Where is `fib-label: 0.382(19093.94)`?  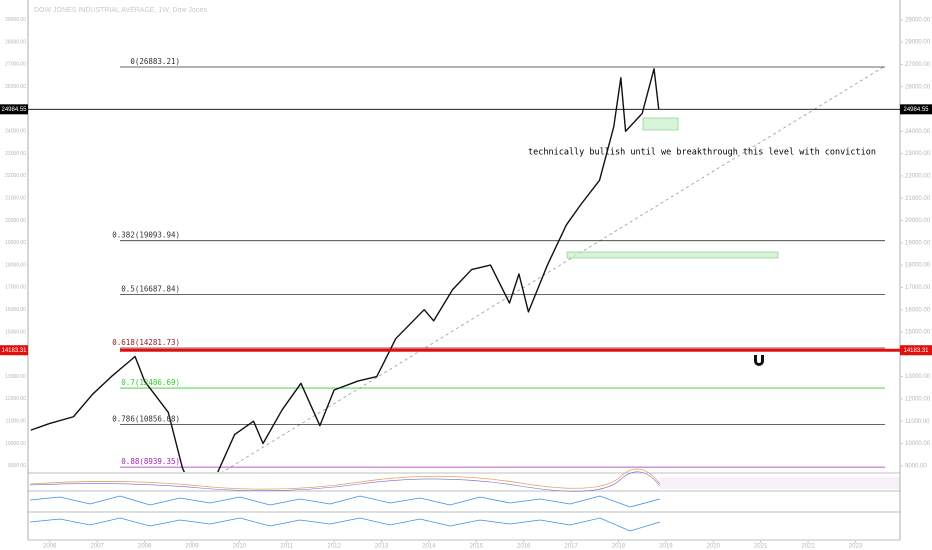
fib-label: 0.382(19093.94) is located at coordinates (146, 235).